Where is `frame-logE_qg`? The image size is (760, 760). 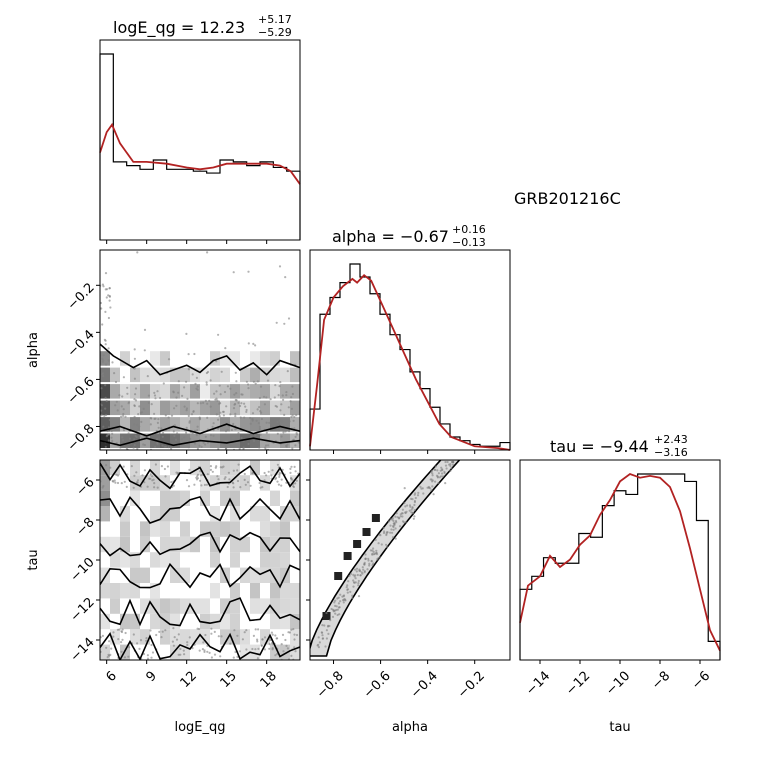
frame-logE_qg is located at coordinates (200, 140).